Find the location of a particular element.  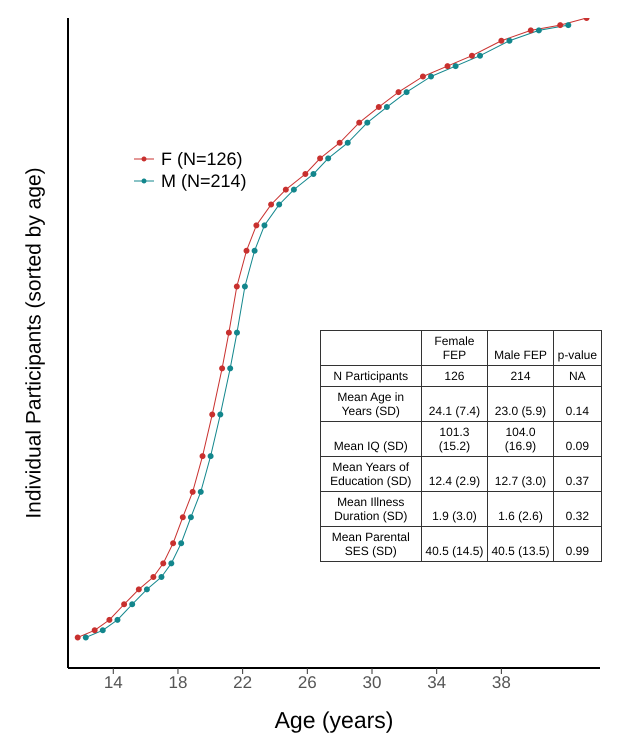

annotation: Mean IQ (SD) is located at coordinates (370, 439).